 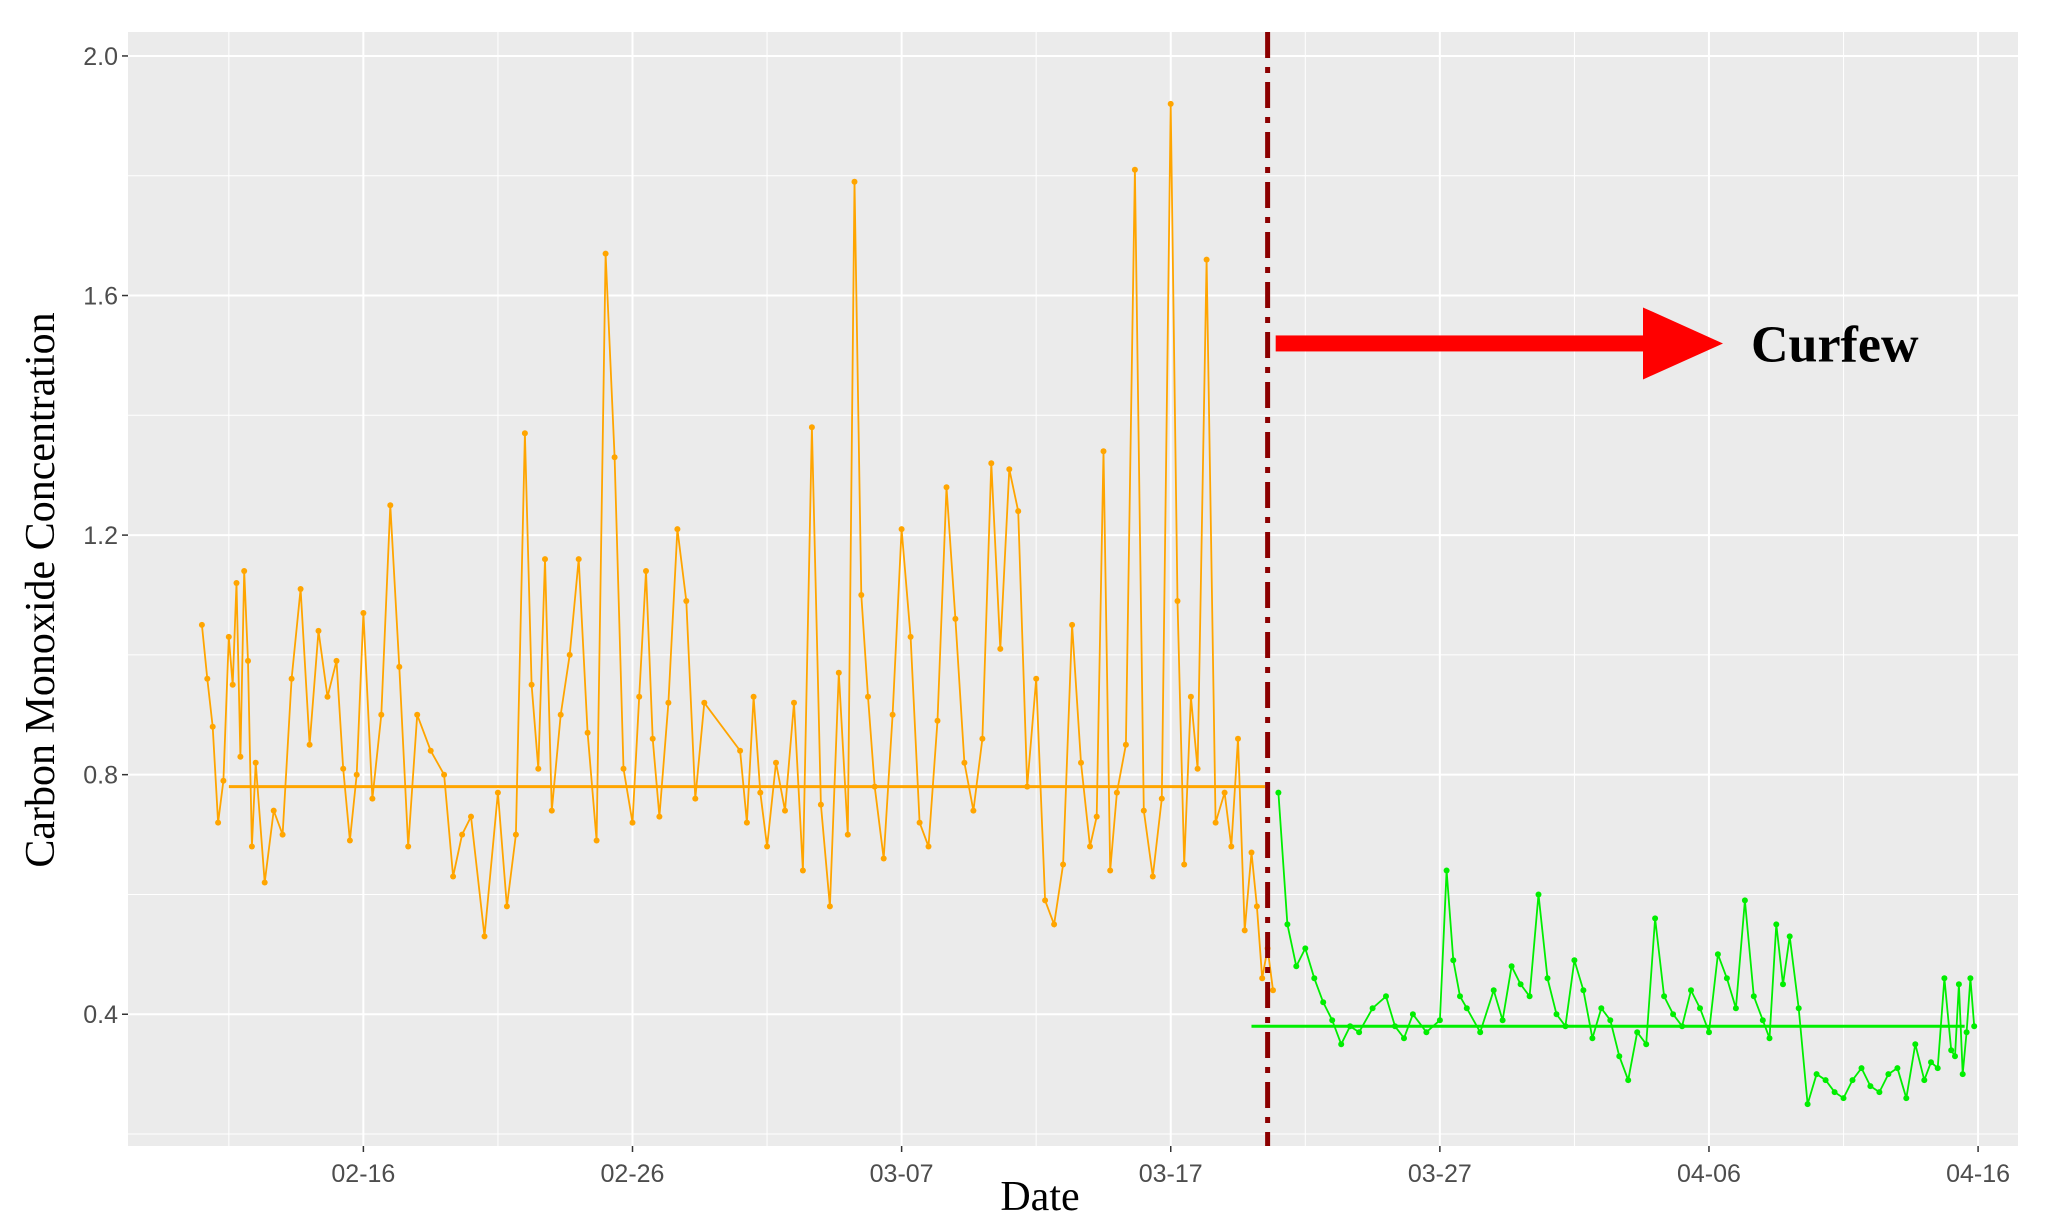 What do you see at coordinates (100, 1015) in the screenshot?
I see `y-tick-label: 0.4` at bounding box center [100, 1015].